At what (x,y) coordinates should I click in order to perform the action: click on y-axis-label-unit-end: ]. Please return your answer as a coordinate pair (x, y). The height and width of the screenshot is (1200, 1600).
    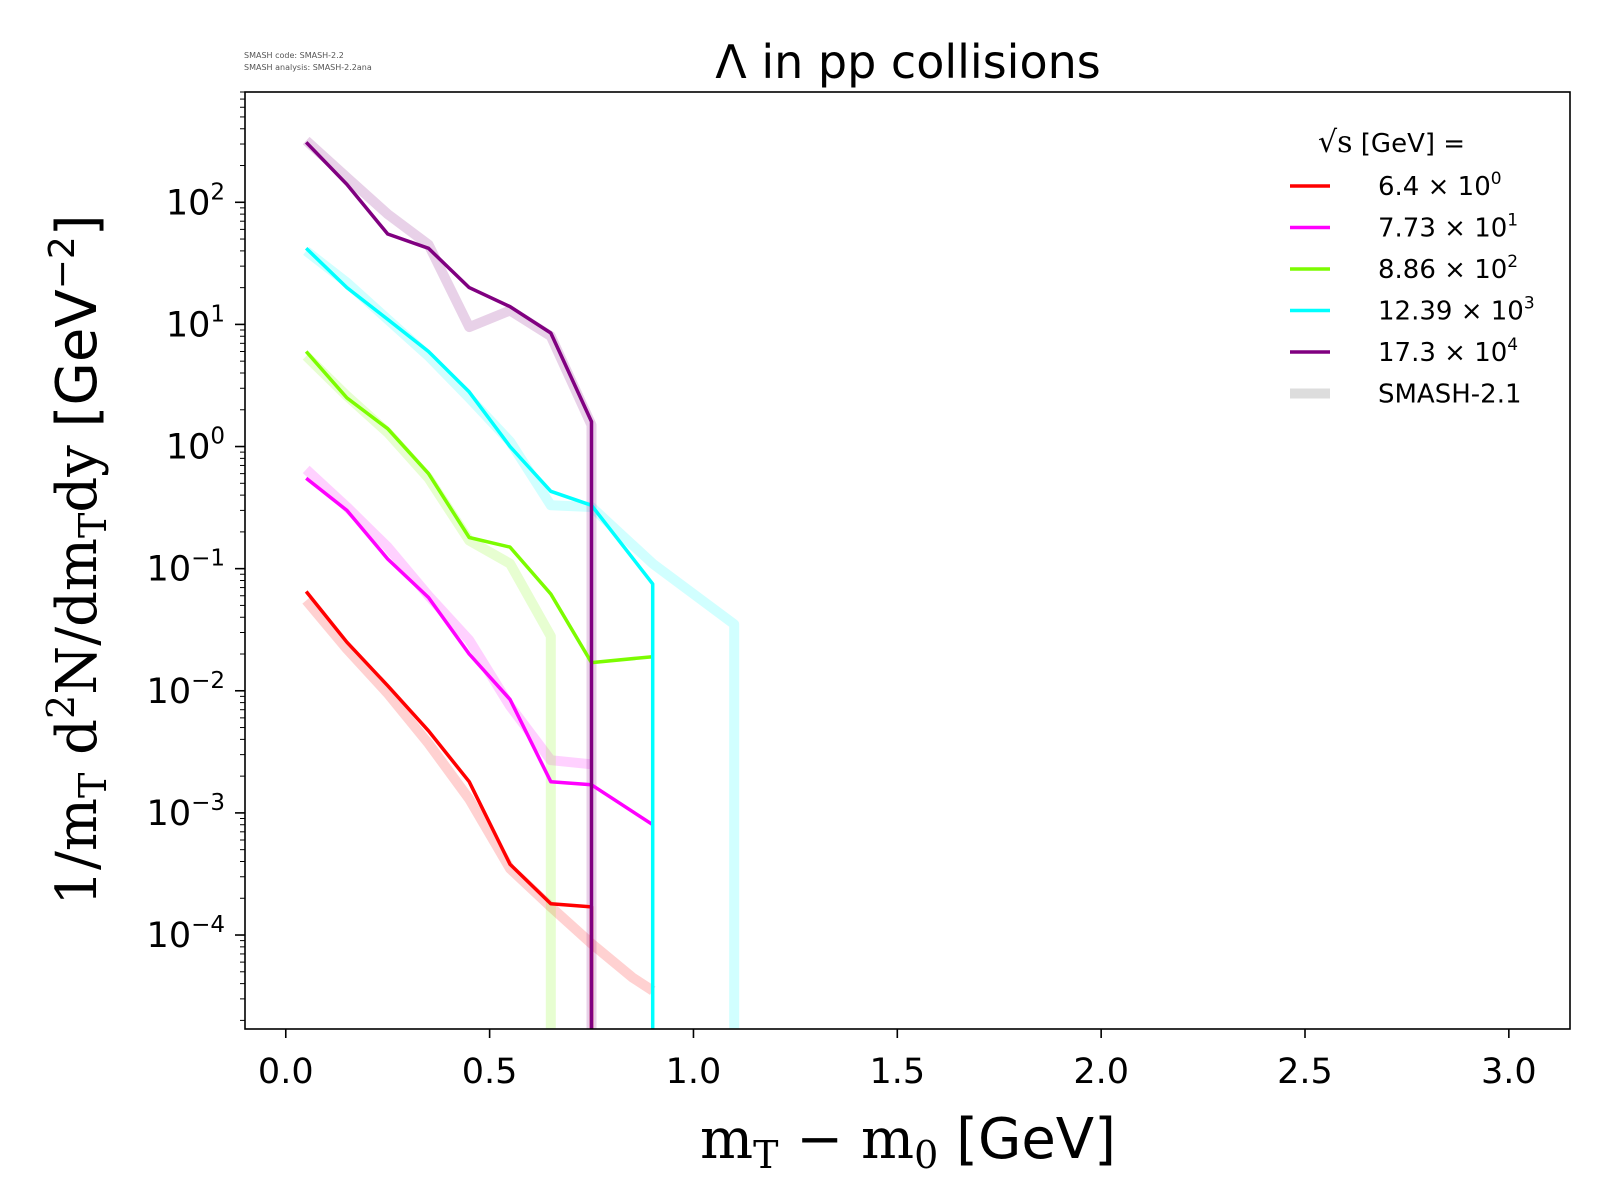
    Looking at the image, I should click on (77, 225).